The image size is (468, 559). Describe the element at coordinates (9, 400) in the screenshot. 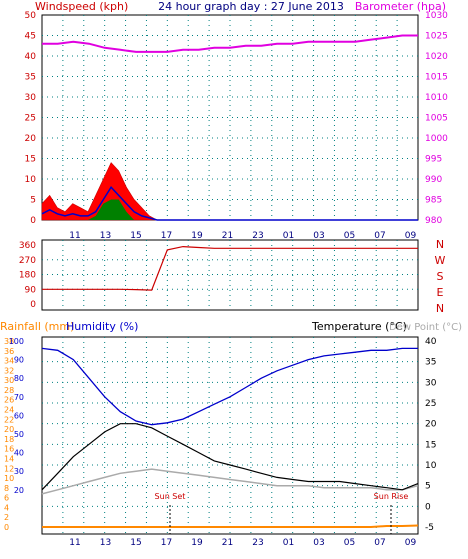

I see `rain-tick-label: 26` at that location.